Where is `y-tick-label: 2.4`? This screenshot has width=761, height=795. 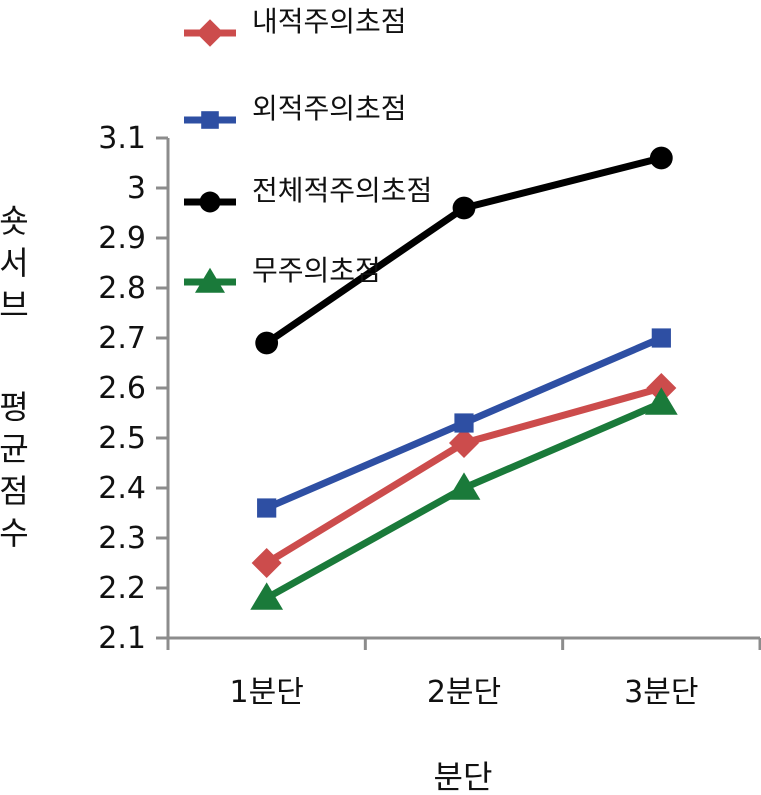 y-tick-label: 2.4 is located at coordinates (122, 488).